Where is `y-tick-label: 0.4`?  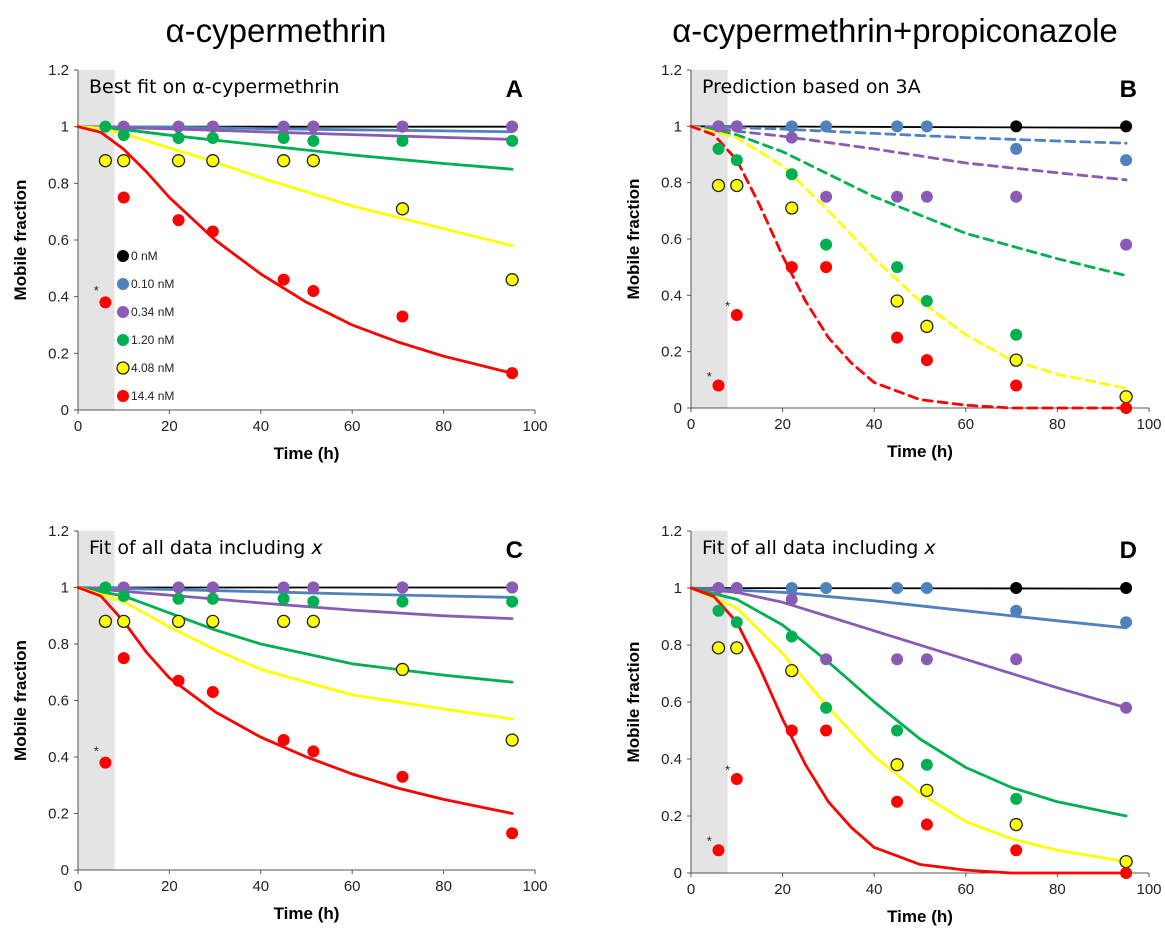 y-tick-label: 0.4 is located at coordinates (58, 757).